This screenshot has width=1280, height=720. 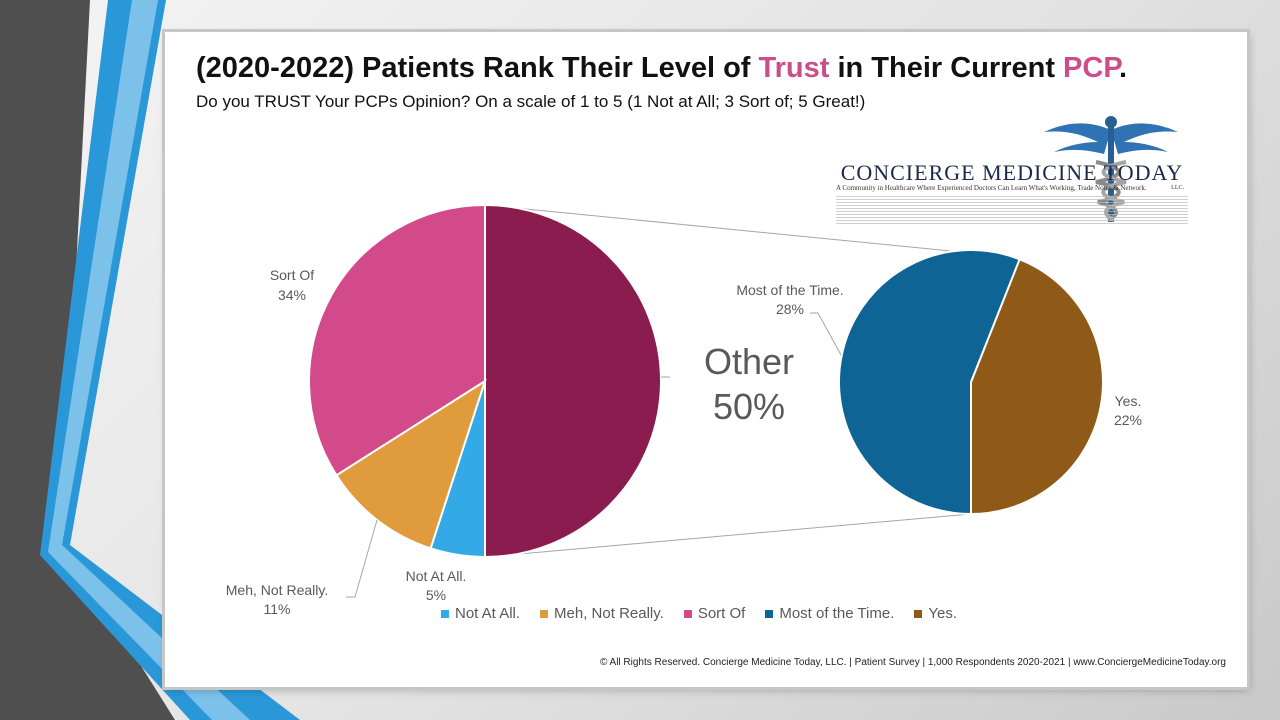 What do you see at coordinates (789, 290) in the screenshot?
I see `label-most-name: Most of the Time.` at bounding box center [789, 290].